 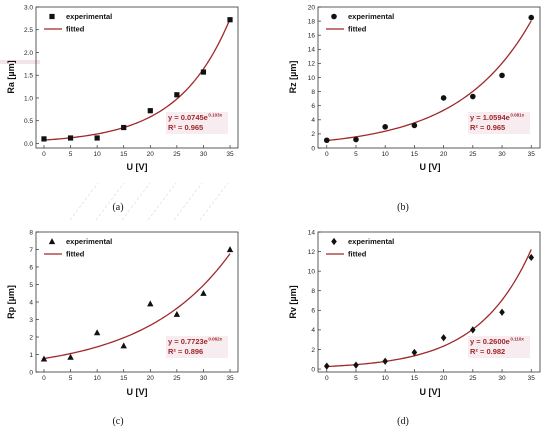 What do you see at coordinates (11, 302) in the screenshot?
I see `y-axis-label: Rp [µm]` at bounding box center [11, 302].